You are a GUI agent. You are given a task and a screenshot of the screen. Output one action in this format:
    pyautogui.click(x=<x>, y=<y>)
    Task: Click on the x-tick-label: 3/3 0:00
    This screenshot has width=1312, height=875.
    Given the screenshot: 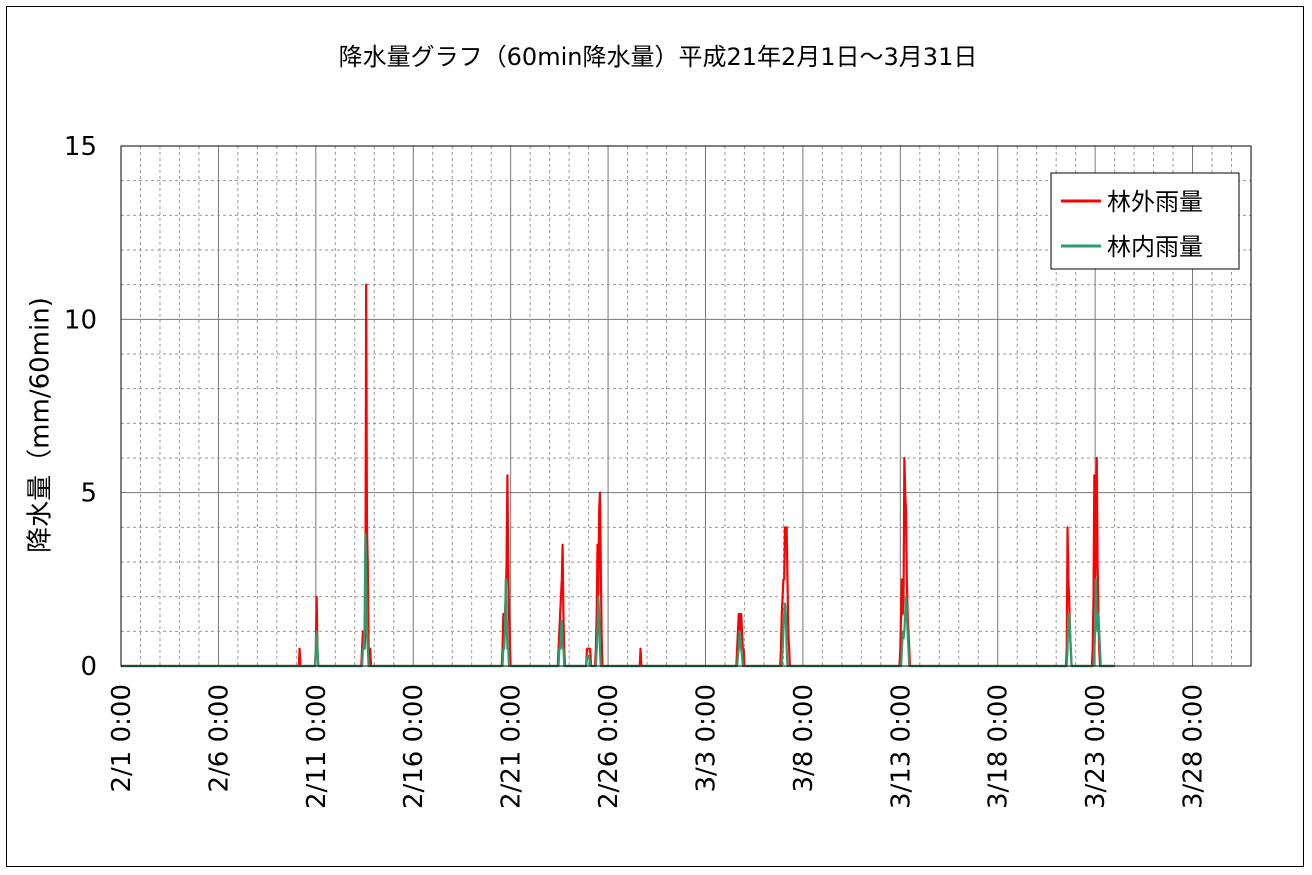 What is the action you would take?
    pyautogui.click(x=706, y=738)
    